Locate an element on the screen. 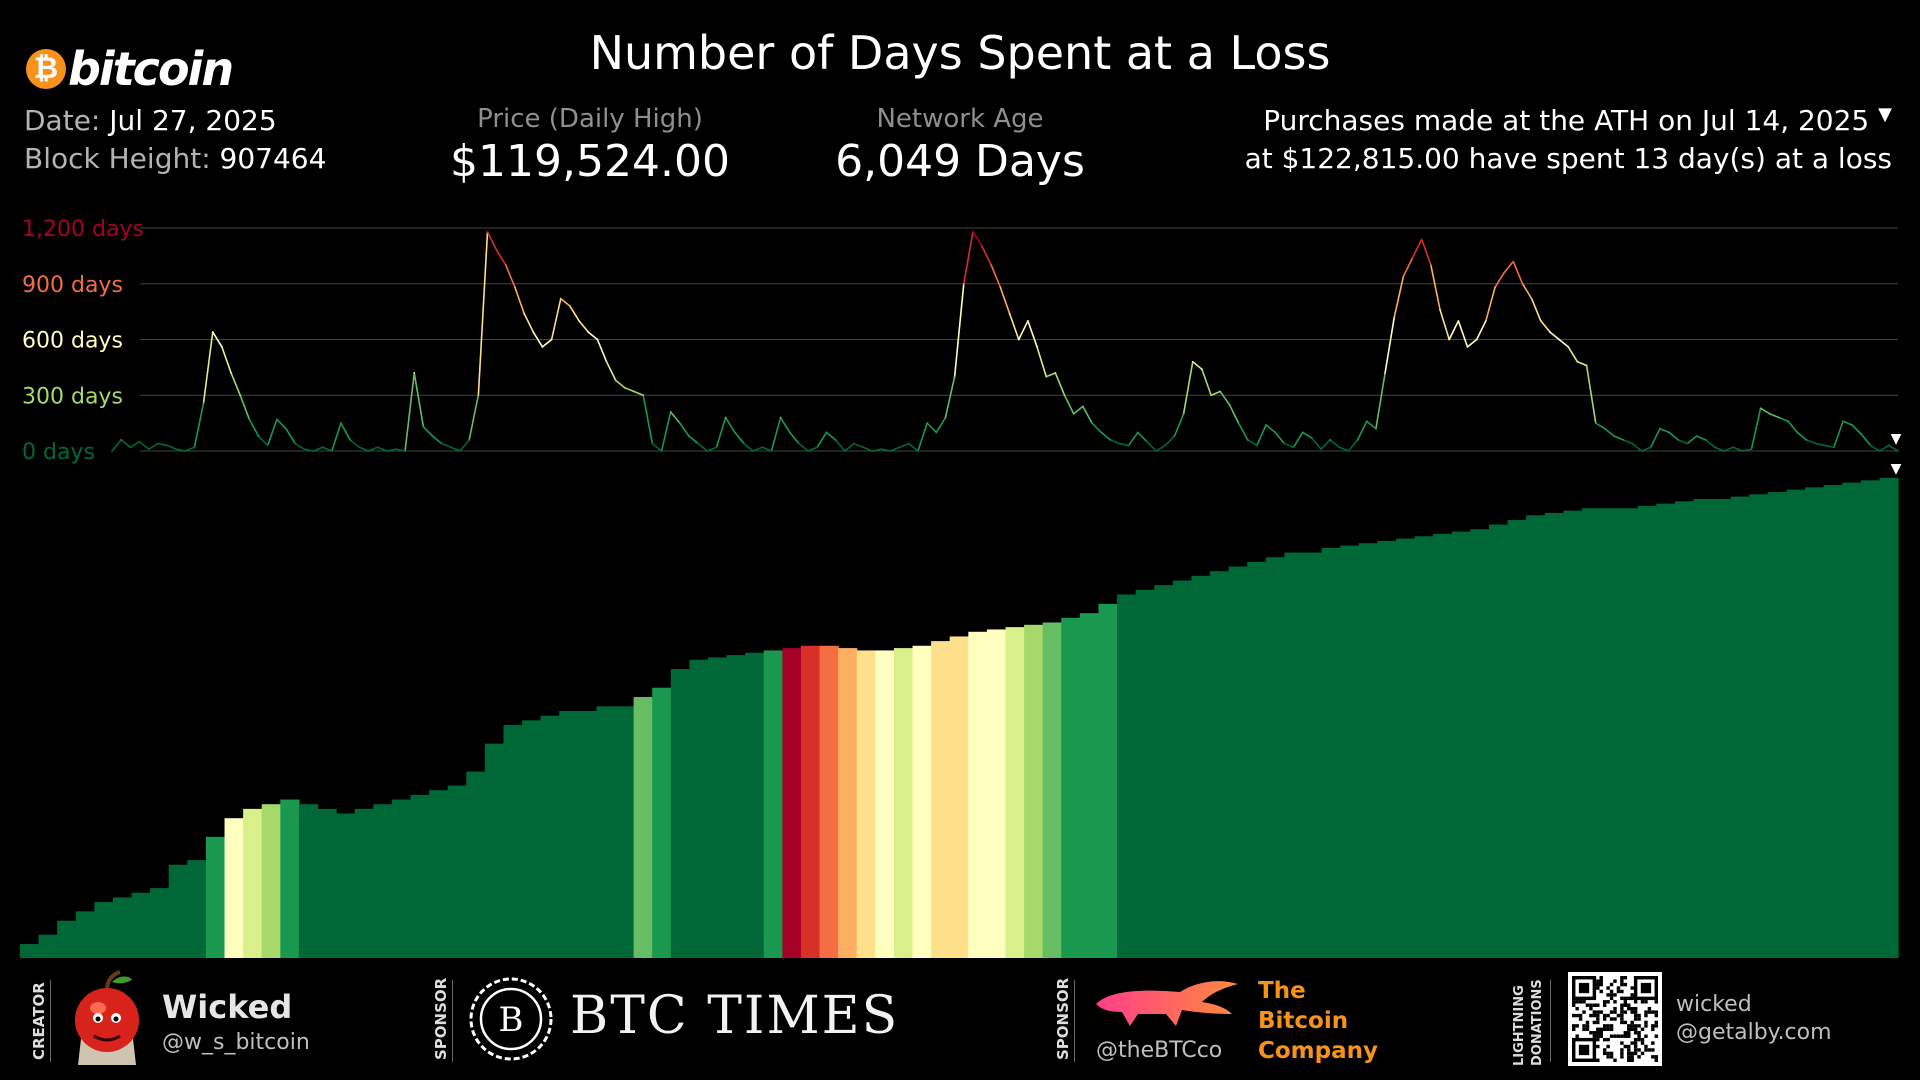 The height and width of the screenshot is (1080, 1920). date-value: Jul 27, 2025 is located at coordinates (193, 120).